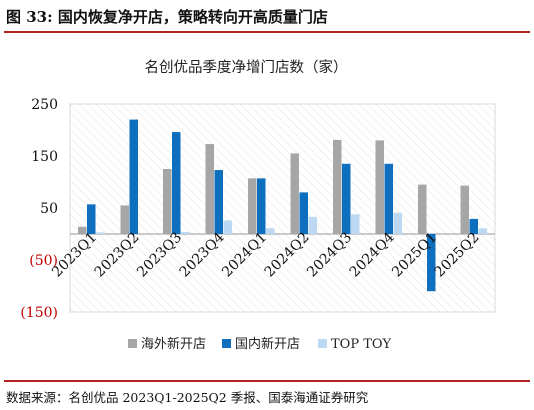  I want to click on bar-2024Q2-domestic, so click(303, 213).